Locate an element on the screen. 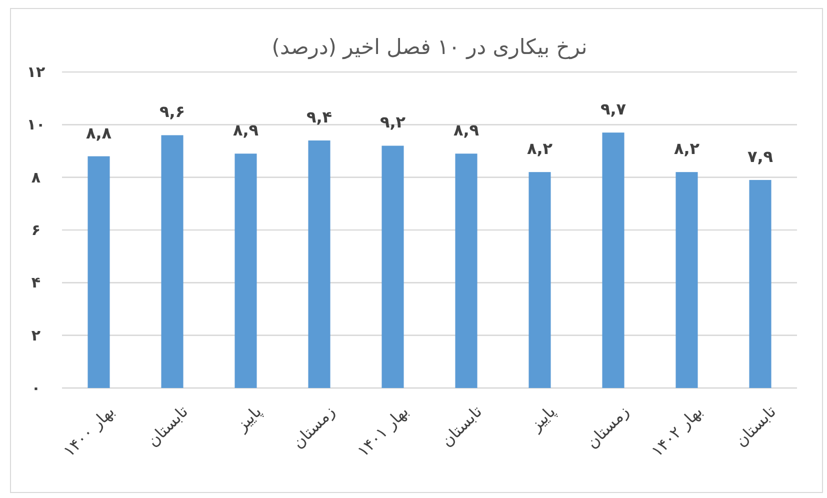 This screenshot has width=827, height=498. y-tick-label: ۱۲ is located at coordinates (36, 72).